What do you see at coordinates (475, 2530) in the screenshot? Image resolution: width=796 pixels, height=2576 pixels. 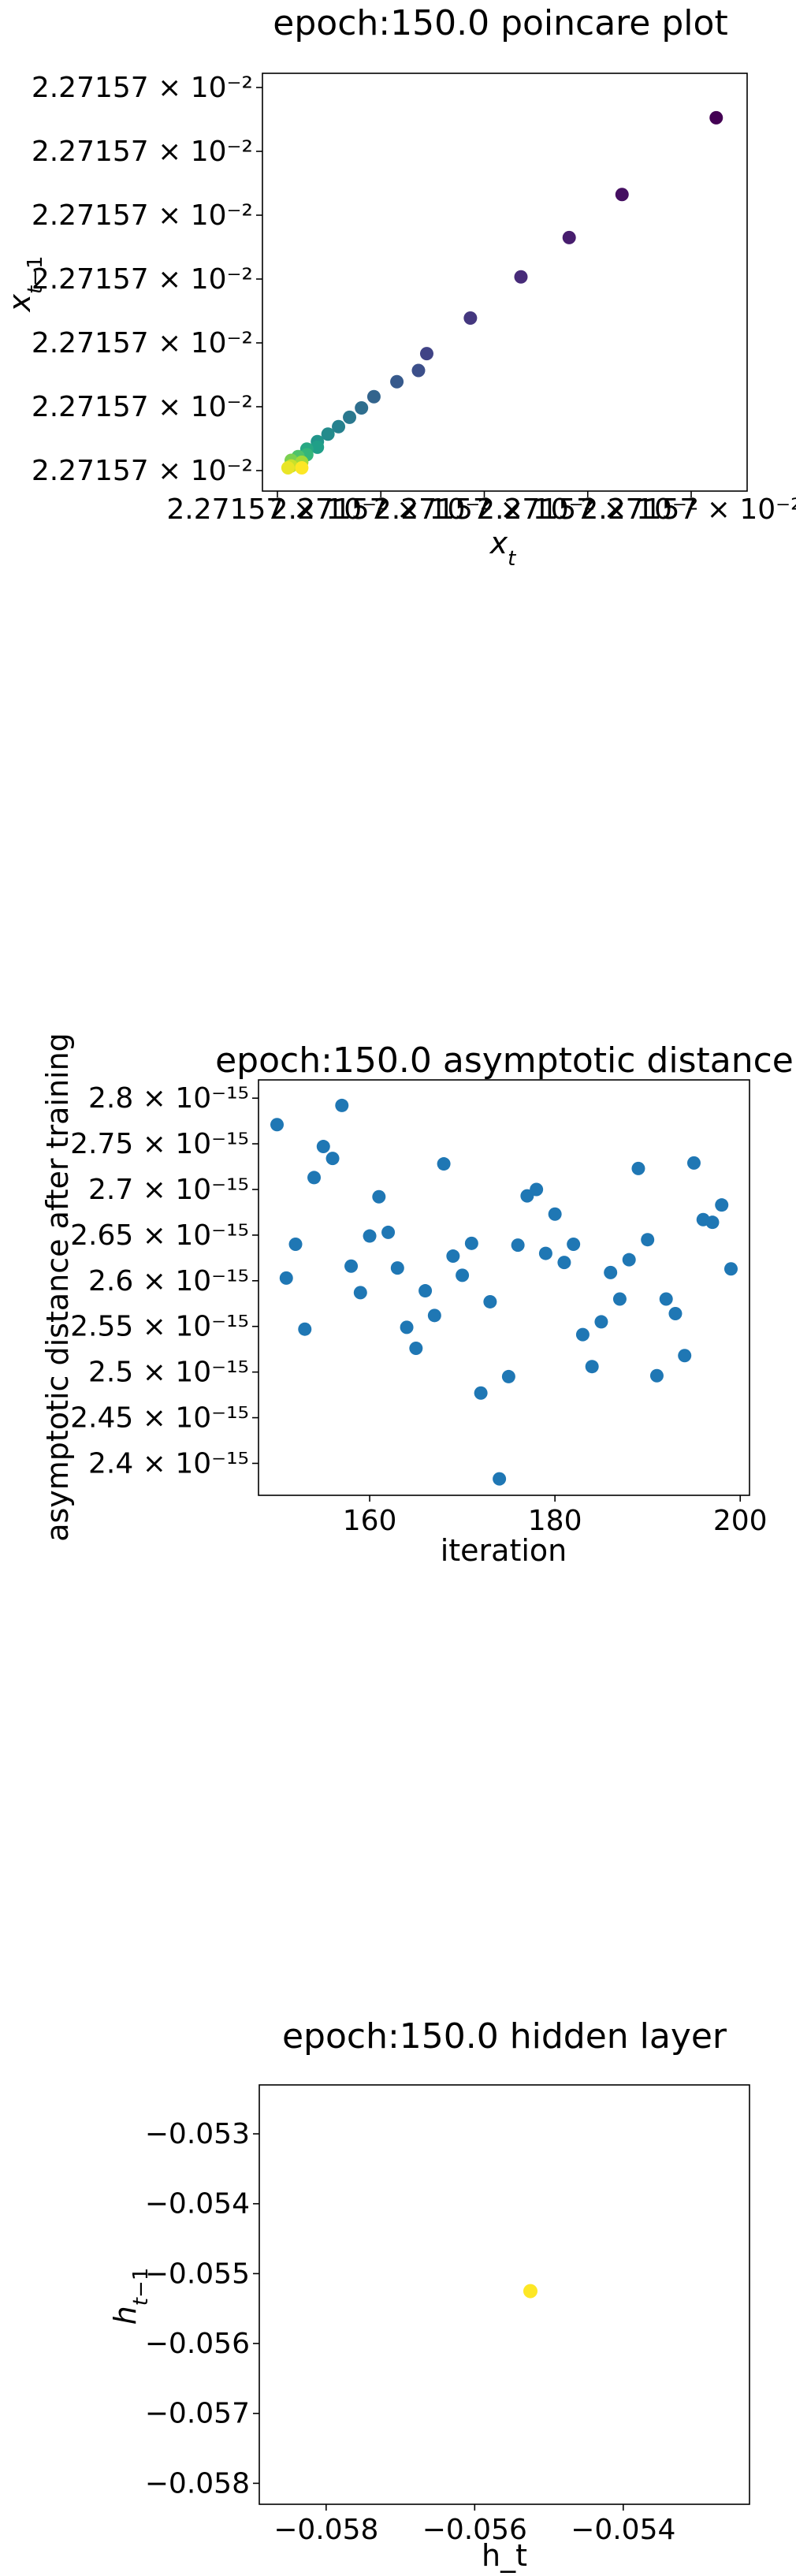 I see `hidden-x-tick-label: −0.056` at bounding box center [475, 2530].